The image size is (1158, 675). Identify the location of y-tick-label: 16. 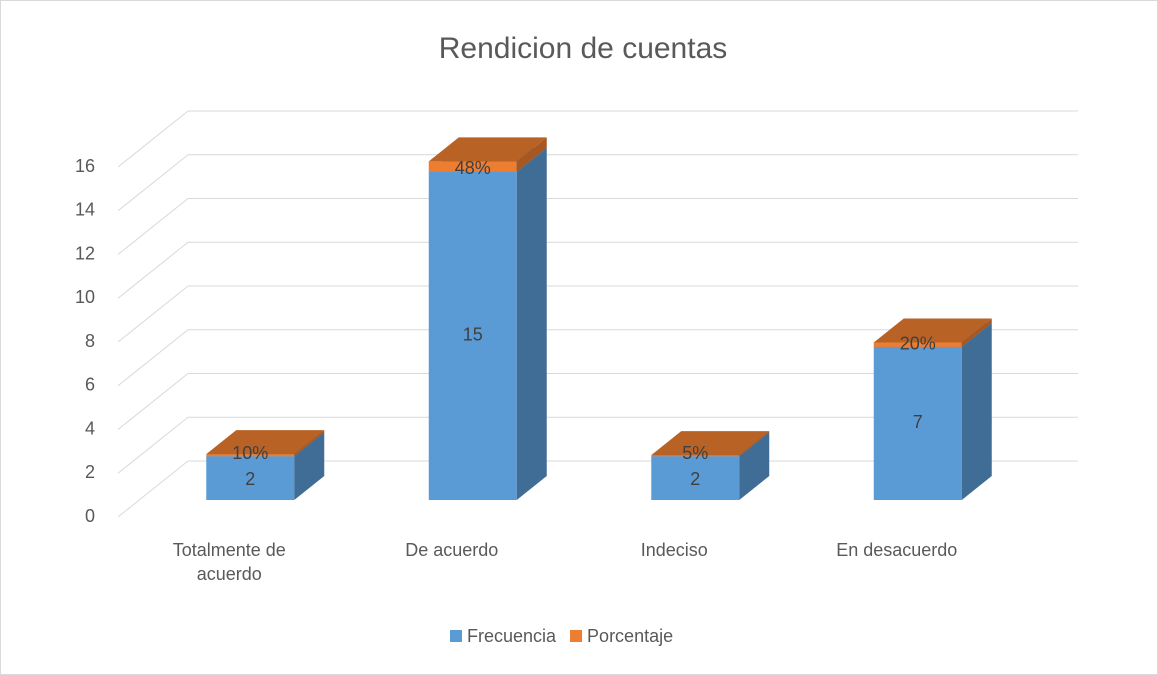
(85, 166).